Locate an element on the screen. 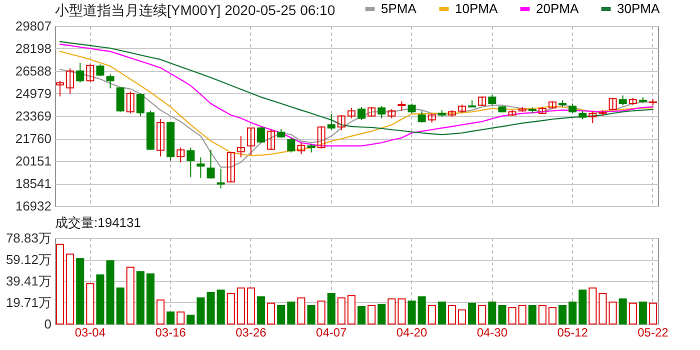 This screenshot has height=350, width=700. y-tick-label: 24979 is located at coordinates (33, 93).